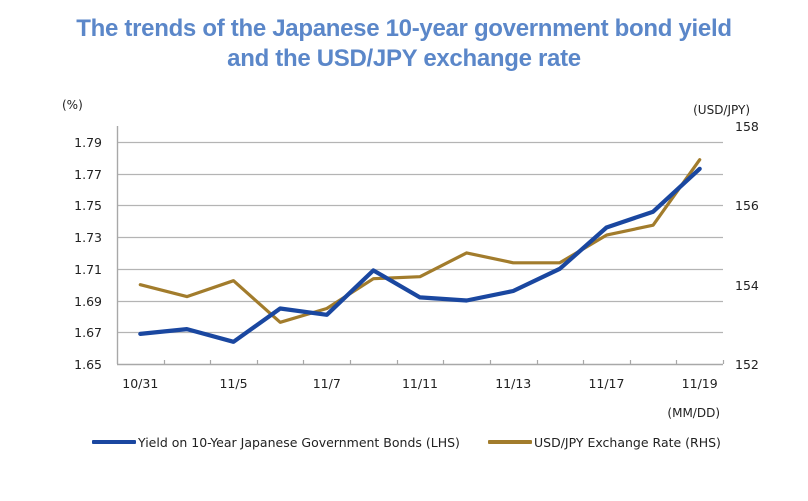 The image size is (808, 501). Describe the element at coordinates (140, 383) in the screenshot. I see `x-axis-tick-label: 10/31` at that location.